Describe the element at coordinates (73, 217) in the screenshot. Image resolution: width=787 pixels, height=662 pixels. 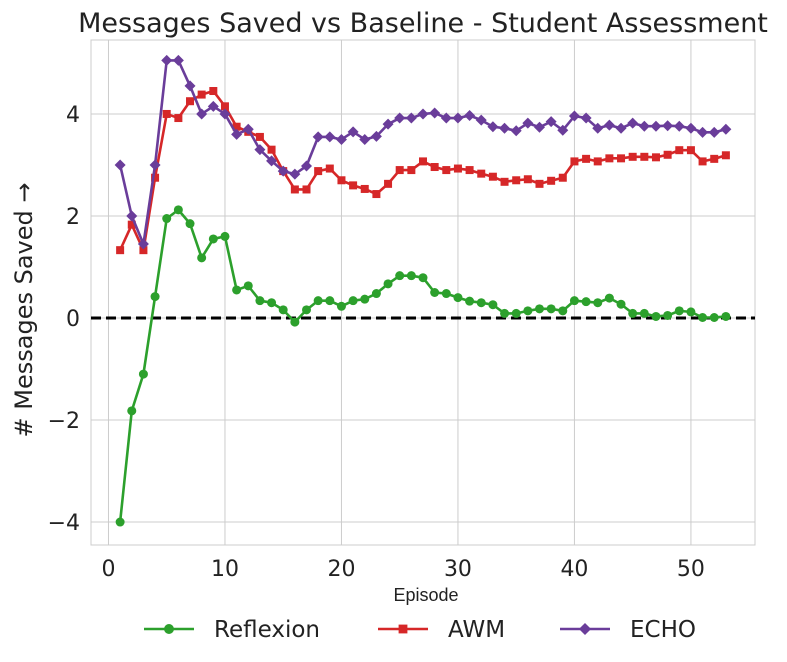
I see `y-tick-label: 2` at that location.